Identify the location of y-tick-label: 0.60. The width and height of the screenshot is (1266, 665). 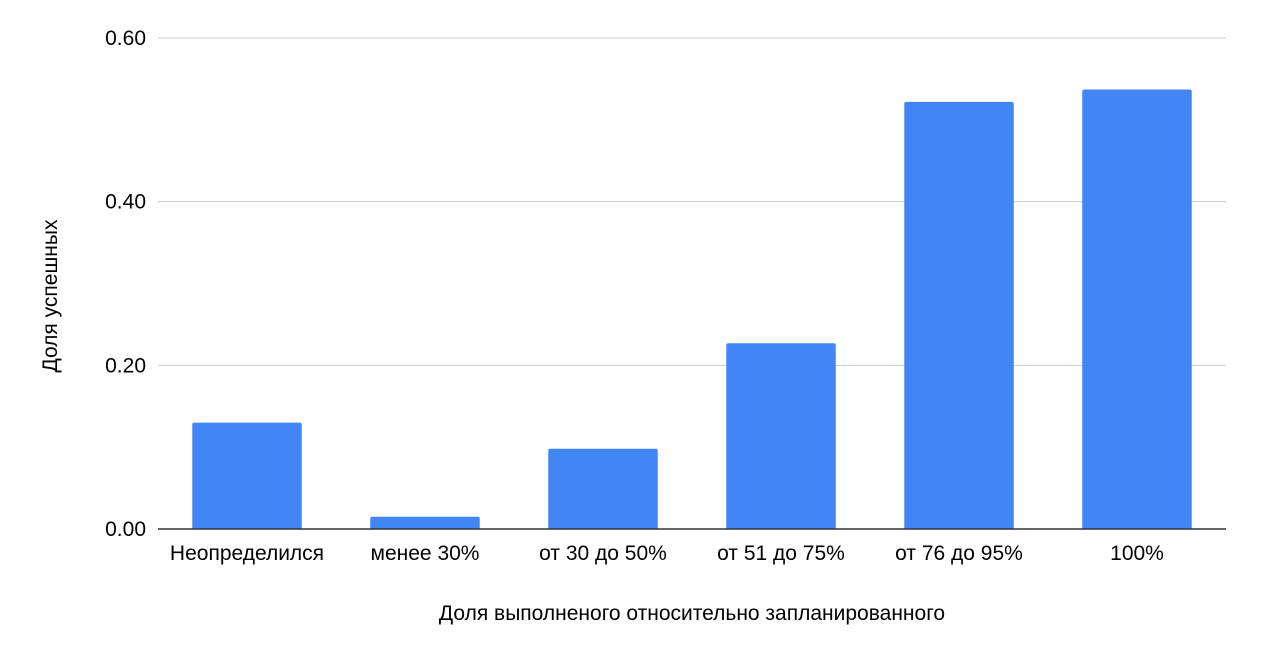
(125, 38).